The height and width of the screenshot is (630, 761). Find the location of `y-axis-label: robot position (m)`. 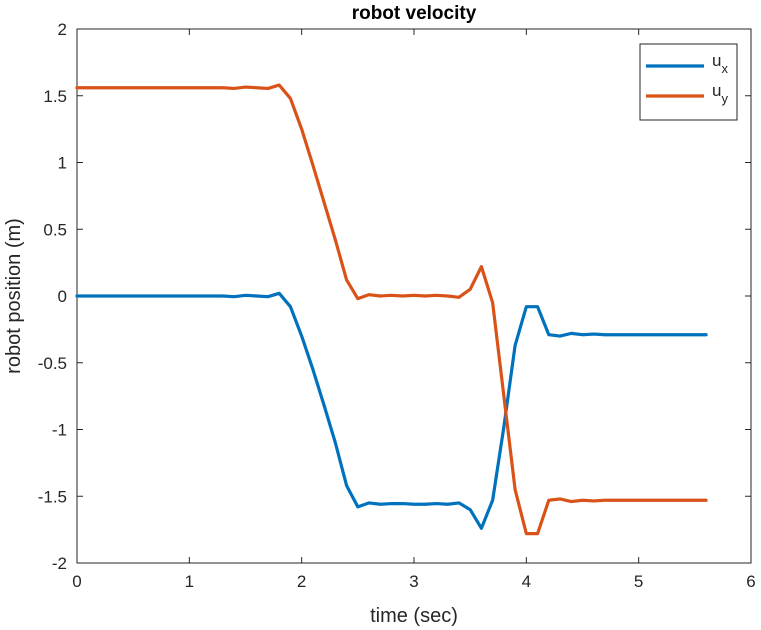

y-axis-label: robot position (m) is located at coordinates (14, 296).